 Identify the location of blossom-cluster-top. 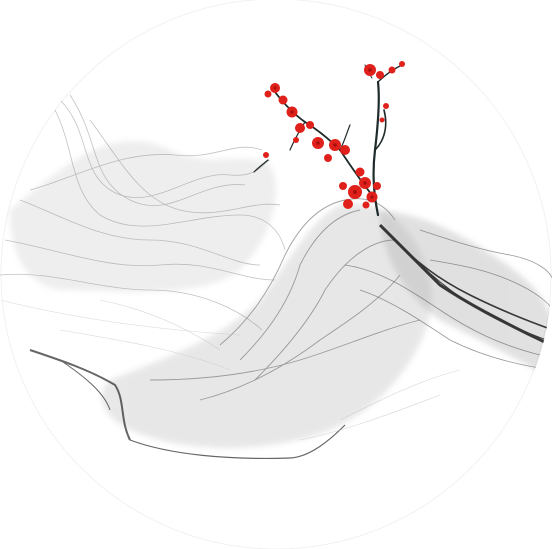
(334, 109).